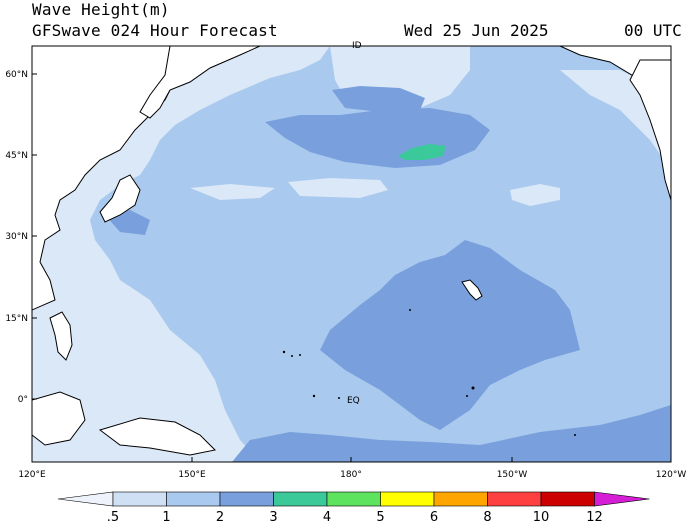 The width and height of the screenshot is (700, 525). I want to click on colorbar-label: 8, so click(487, 517).